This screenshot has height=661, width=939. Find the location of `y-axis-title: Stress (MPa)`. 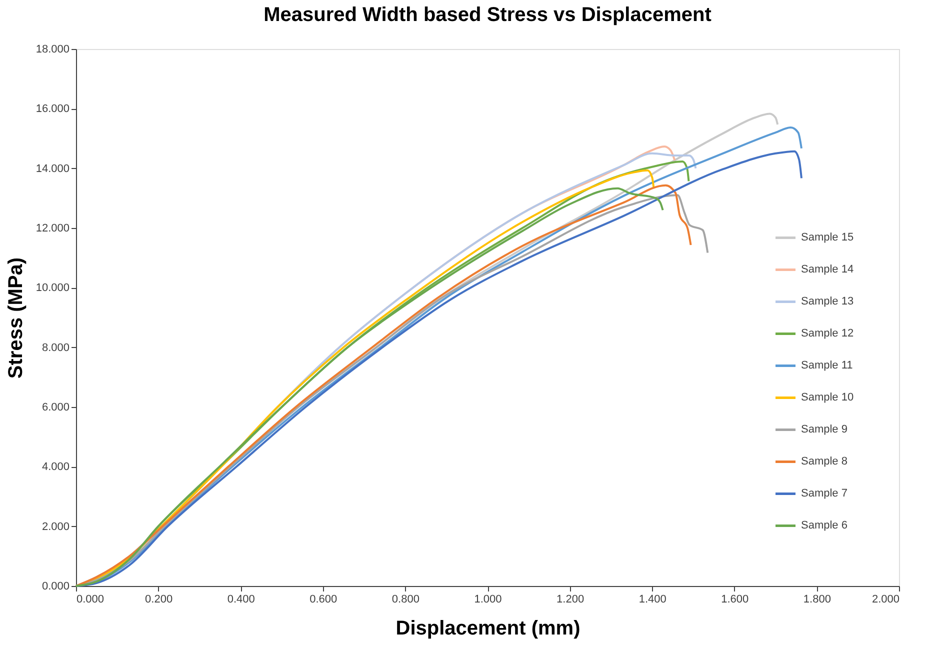

y-axis-title: Stress (MPa) is located at coordinates (15, 318).